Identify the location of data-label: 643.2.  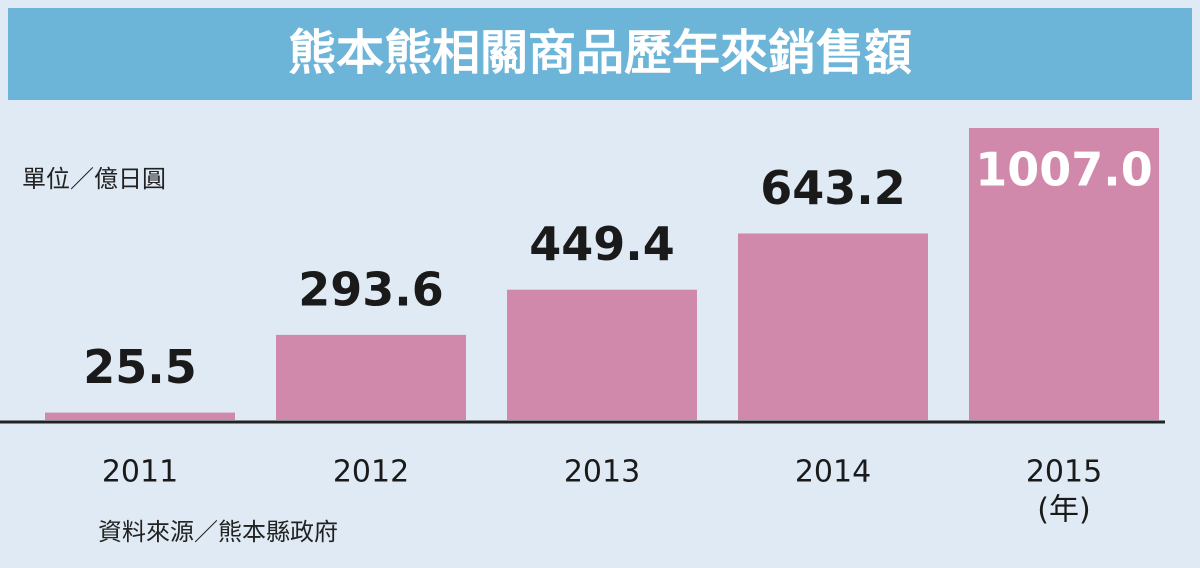
(833, 188).